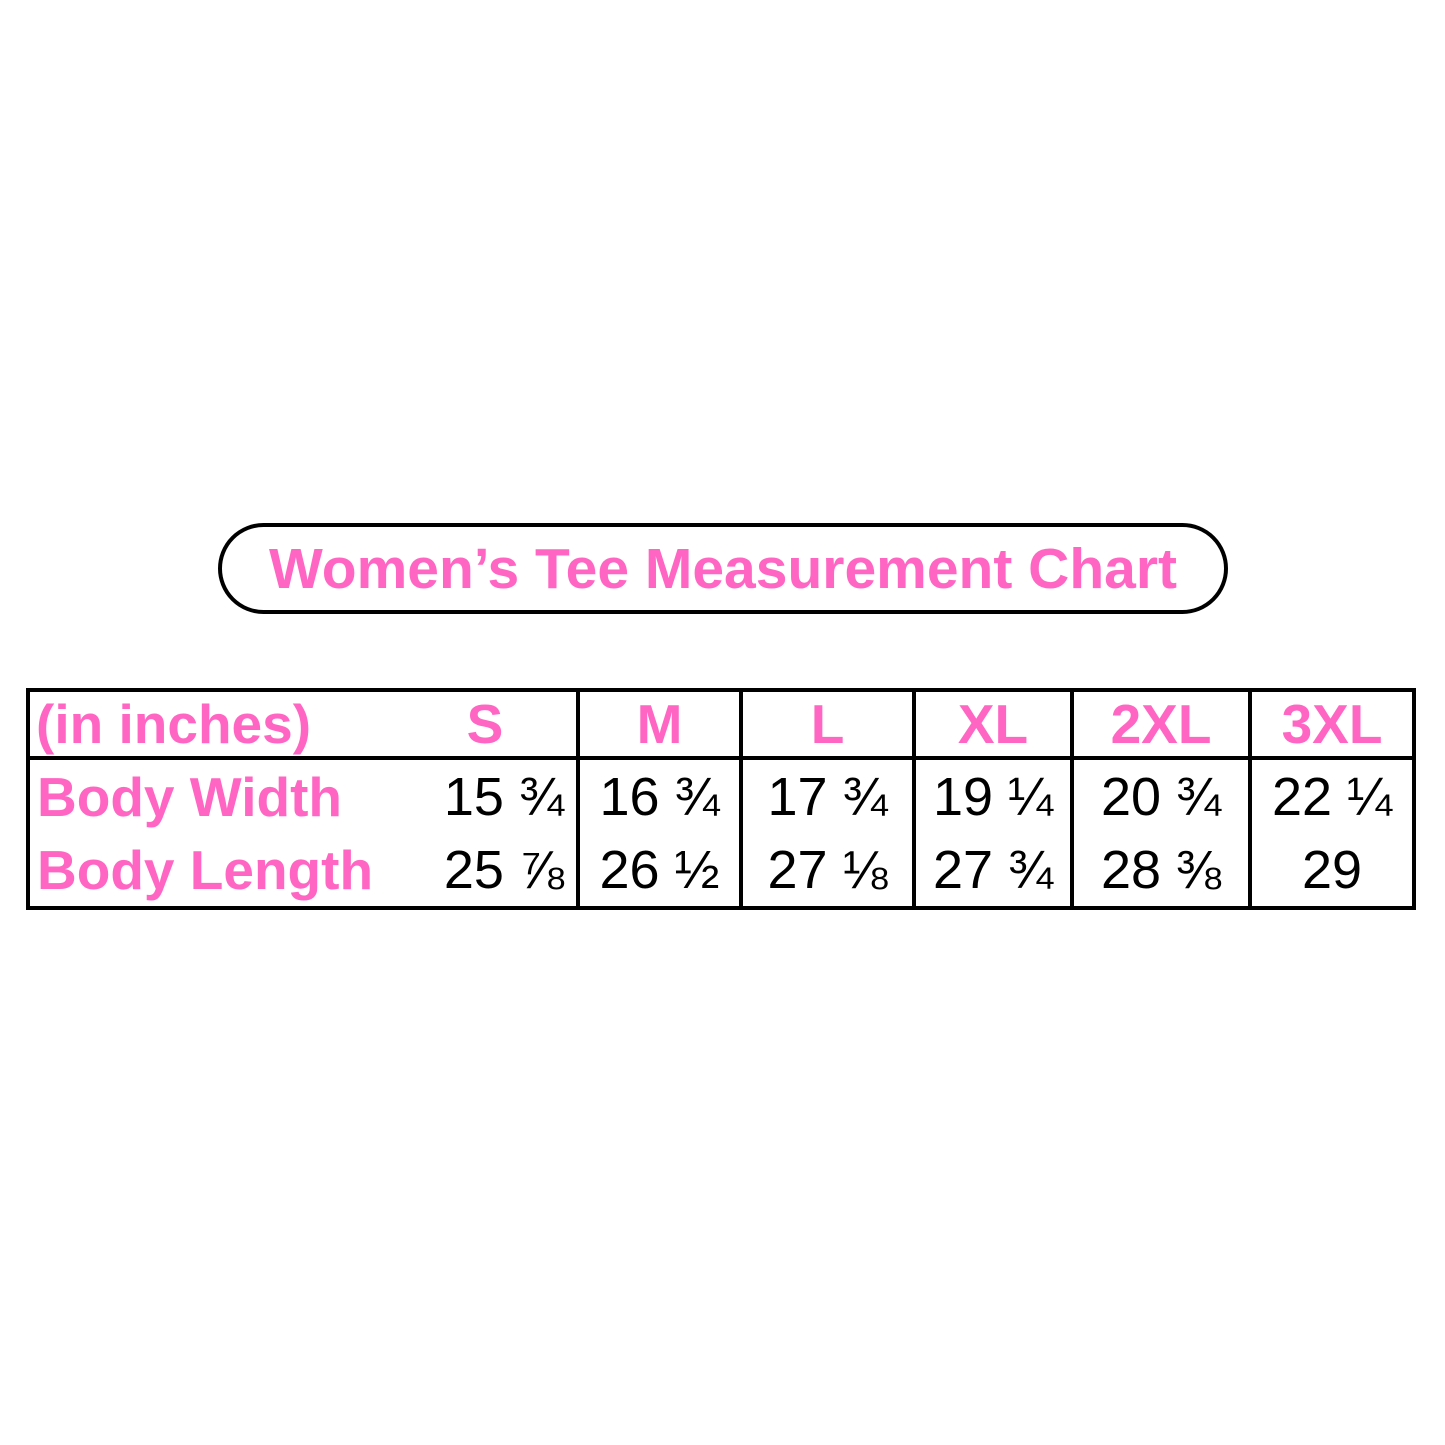 Image resolution: width=1445 pixels, height=1445 pixels. Describe the element at coordinates (189, 796) in the screenshot. I see `row-label-body-width: Body Width` at that location.